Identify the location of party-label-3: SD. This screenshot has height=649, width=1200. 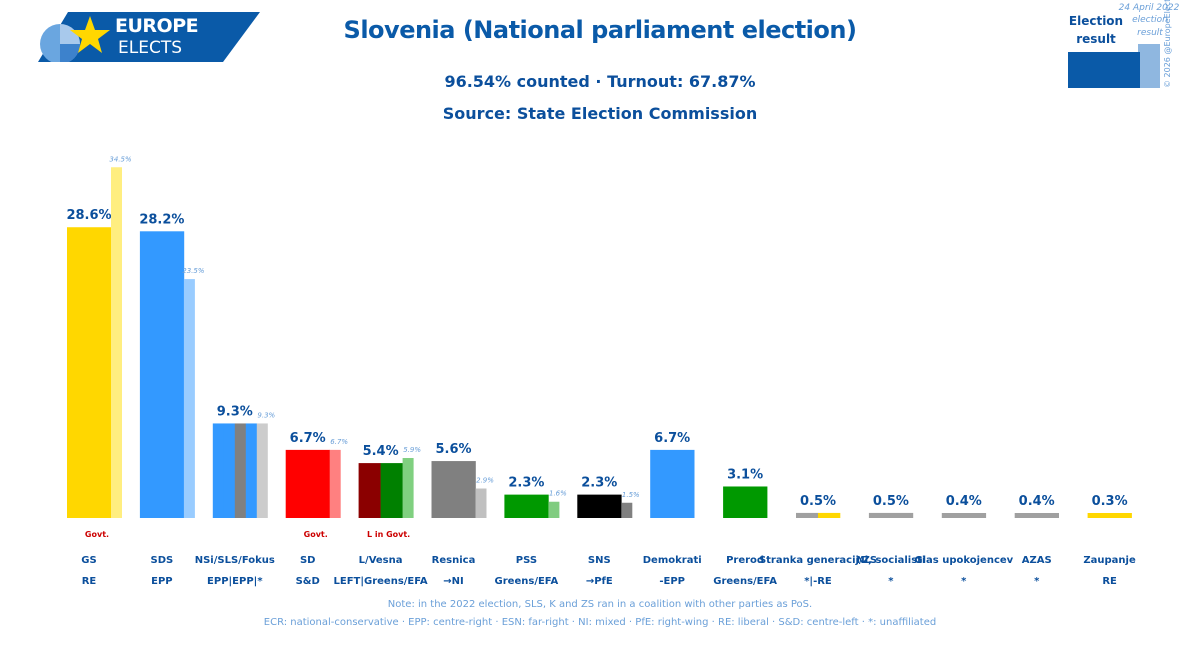
(308, 560).